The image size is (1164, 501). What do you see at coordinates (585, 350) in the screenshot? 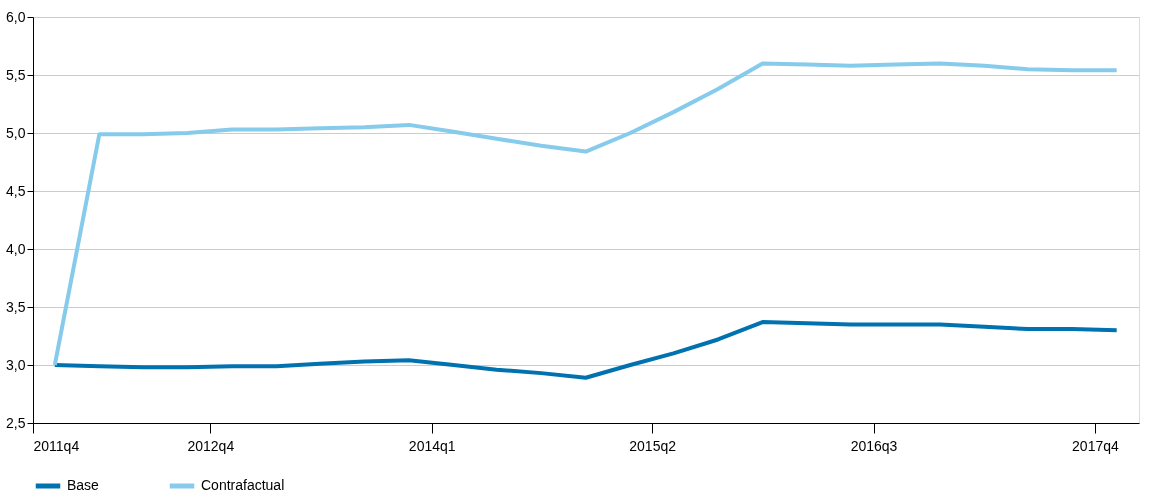
I see `line-series` at bounding box center [585, 350].